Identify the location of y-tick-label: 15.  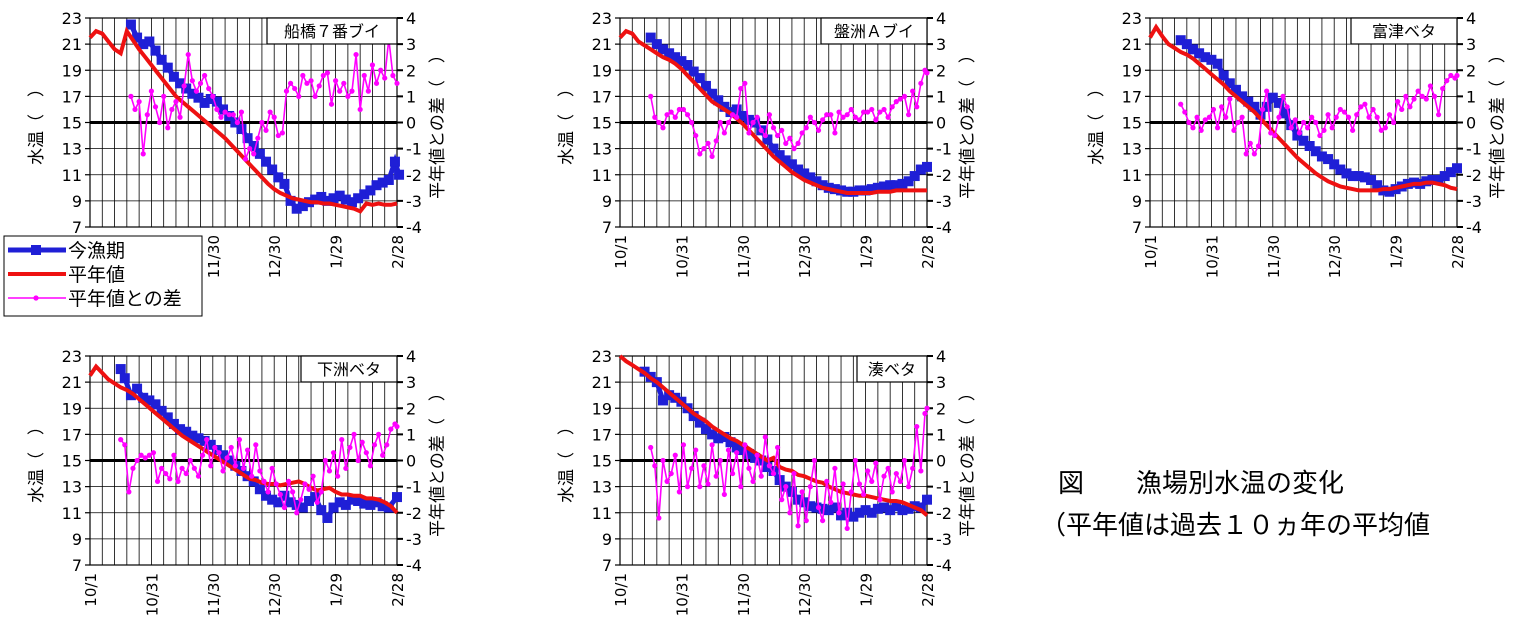
(602, 123).